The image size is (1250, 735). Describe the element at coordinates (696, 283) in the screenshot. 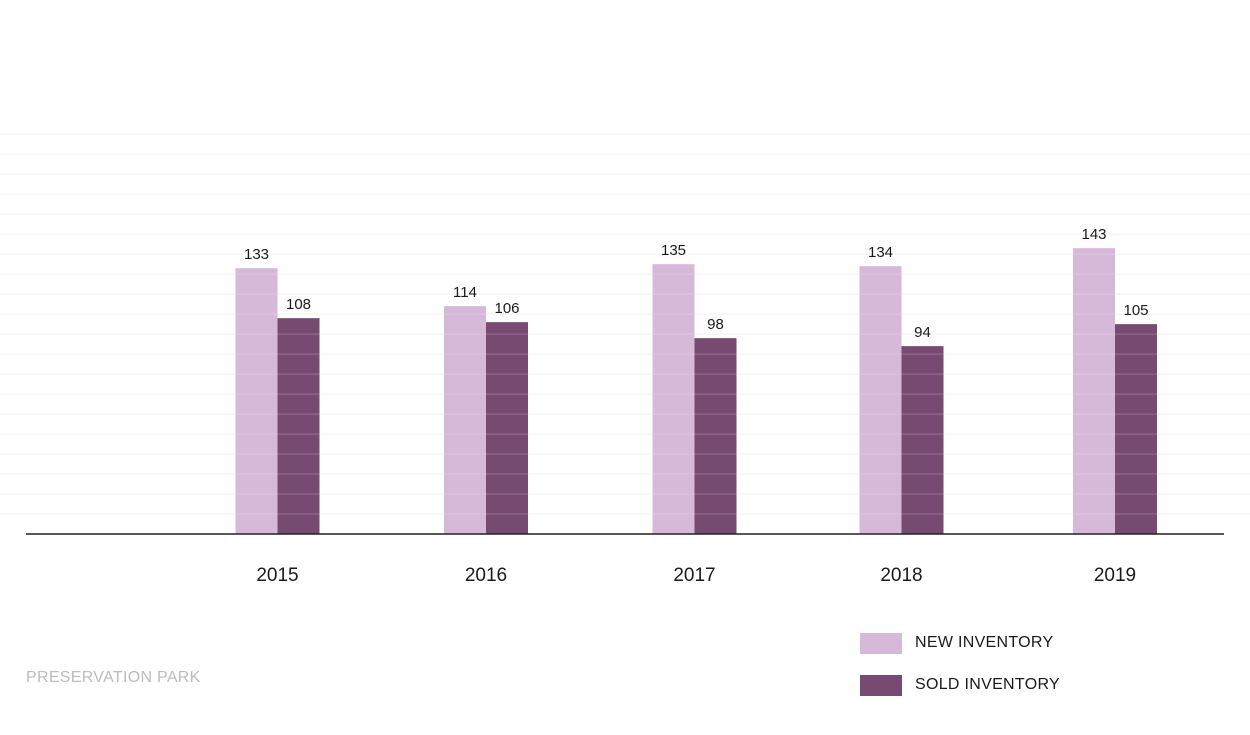

I see `data-labels: 133 108 114 106 135 98 134 94 143 105` at that location.